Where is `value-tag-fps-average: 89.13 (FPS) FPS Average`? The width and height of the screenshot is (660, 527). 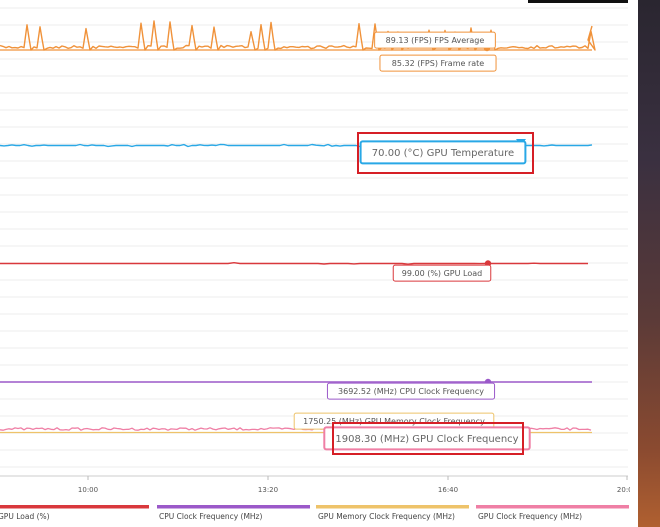 value-tag-fps-average: 89.13 (FPS) FPS Average is located at coordinates (435, 40).